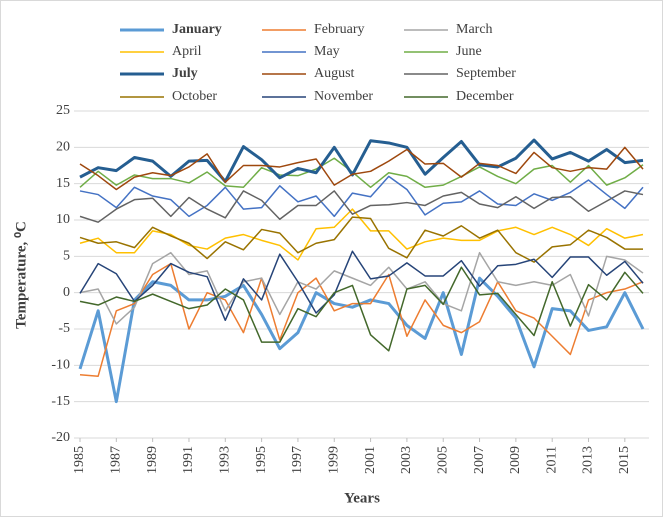 The width and height of the screenshot is (663, 522). I want to click on legend-label: October, so click(194, 96).